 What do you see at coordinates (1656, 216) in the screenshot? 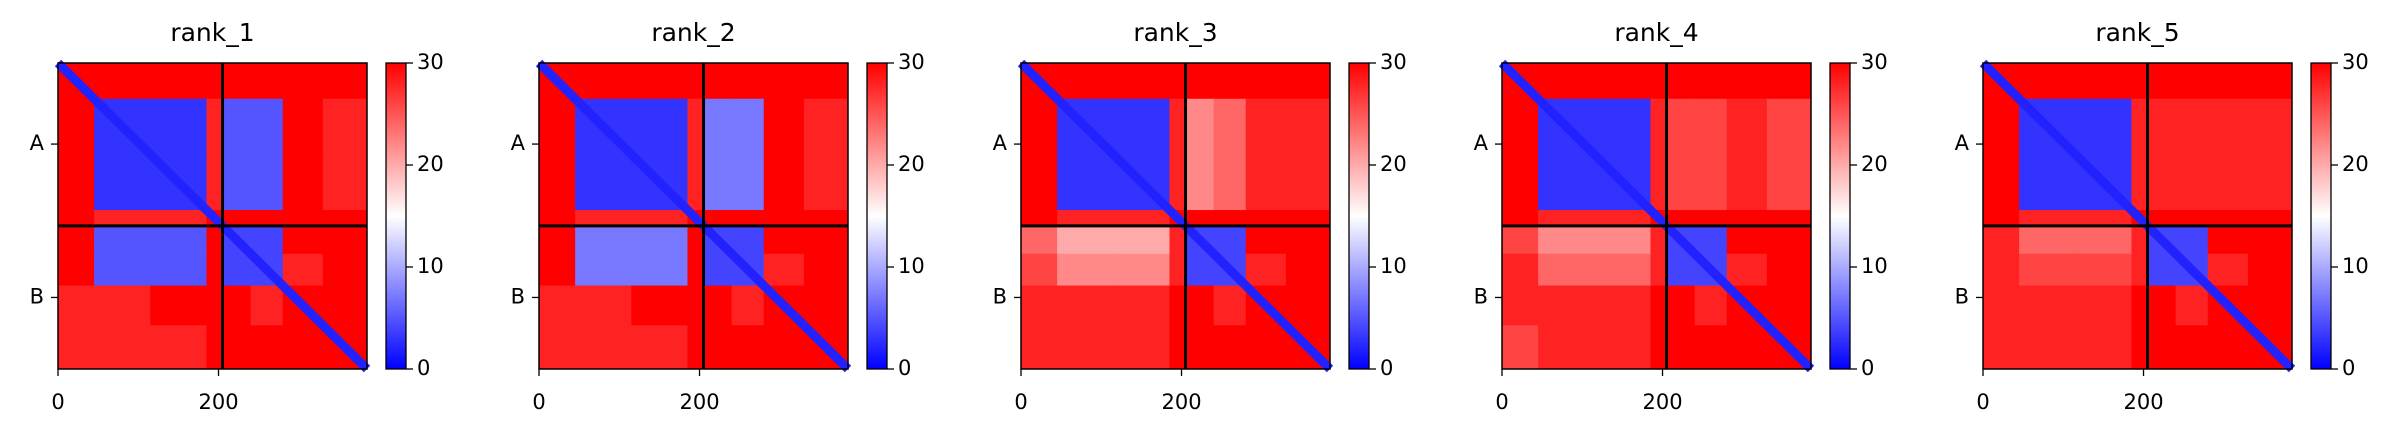
I see `heatmap` at bounding box center [1656, 216].